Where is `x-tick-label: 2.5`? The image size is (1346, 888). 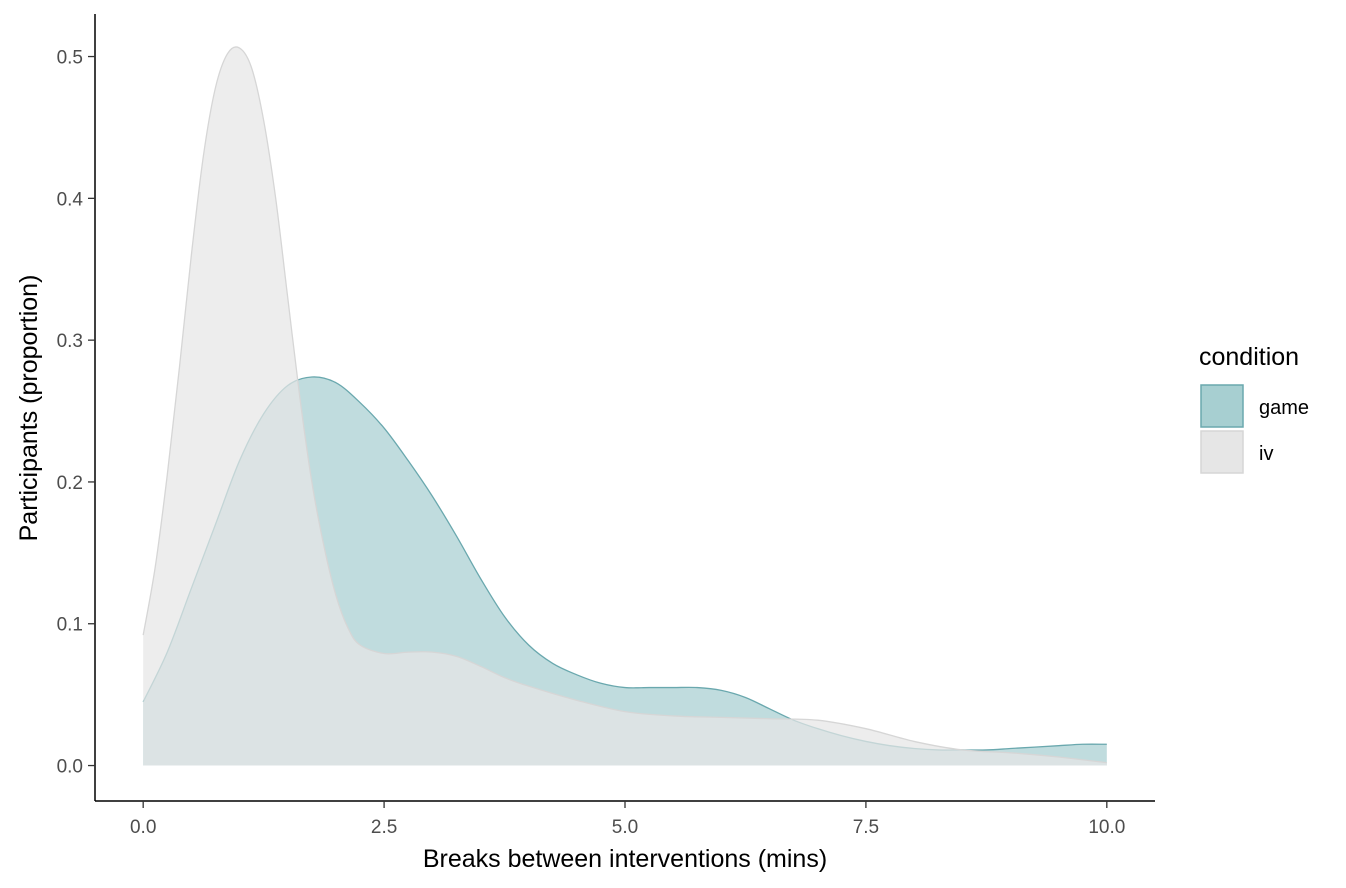
x-tick-label: 2.5 is located at coordinates (384, 827).